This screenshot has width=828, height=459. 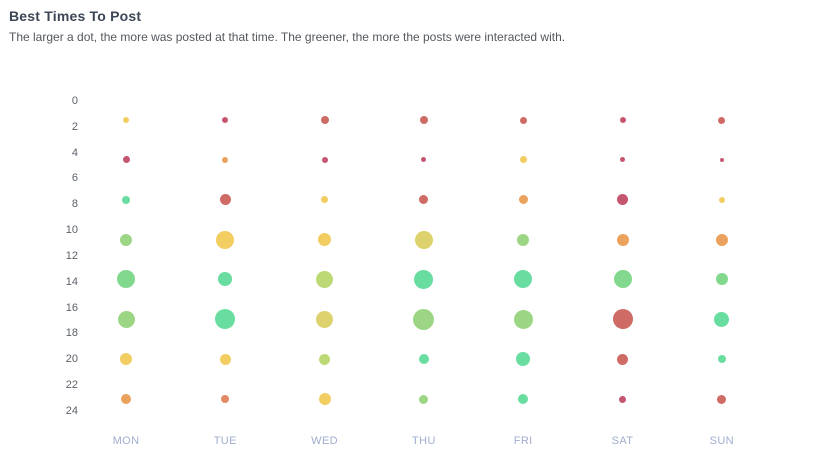 What do you see at coordinates (126, 160) in the screenshot?
I see `bubble-mon-4.5` at bounding box center [126, 160].